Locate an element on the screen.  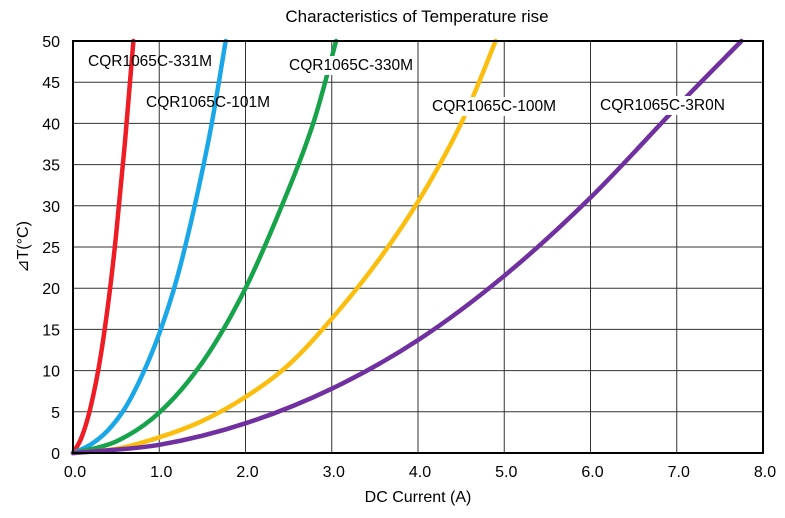
y-tick-label: 0 is located at coordinates (55, 454).